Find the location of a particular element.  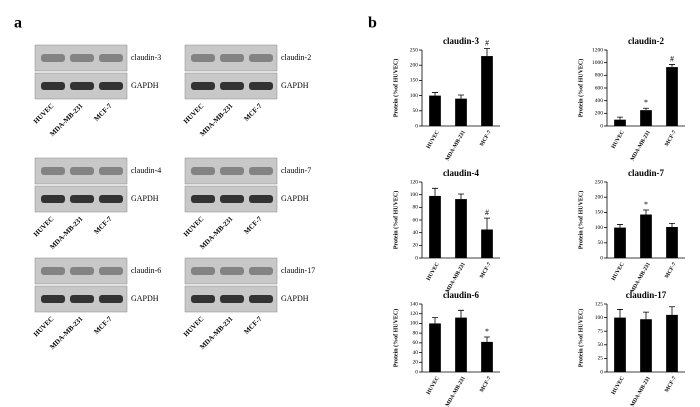

y-tick-label: 200 is located at coordinates (599, 114).